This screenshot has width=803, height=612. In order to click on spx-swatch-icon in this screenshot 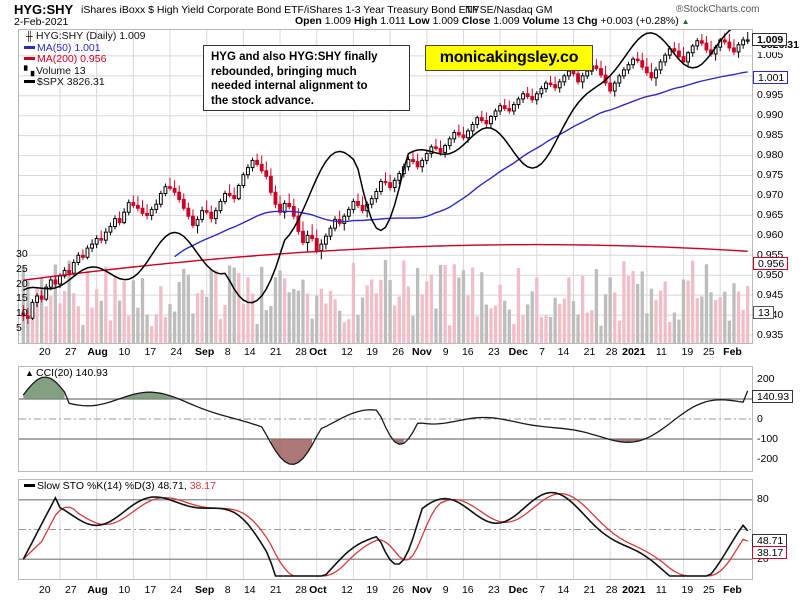, I will do `click(29, 81)`.